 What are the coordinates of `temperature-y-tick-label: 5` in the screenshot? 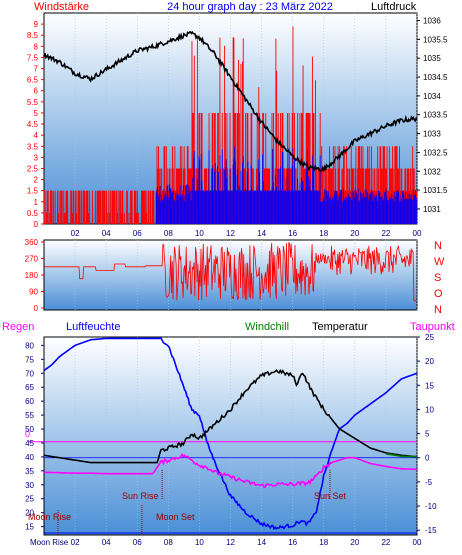 It's located at (427, 434).